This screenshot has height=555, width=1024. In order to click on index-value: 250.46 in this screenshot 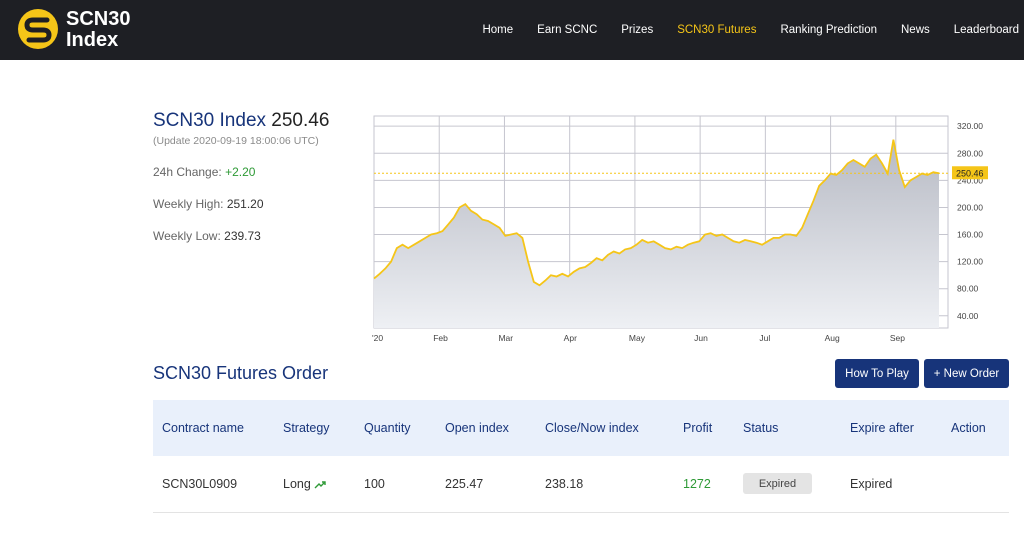, I will do `click(300, 120)`.